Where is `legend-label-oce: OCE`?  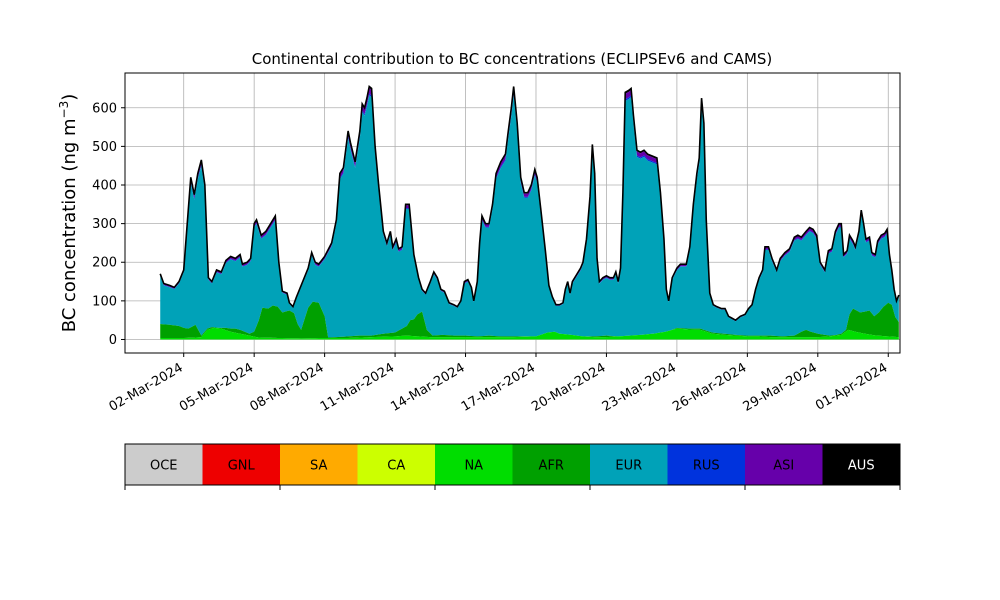
legend-label-oce: OCE is located at coordinates (164, 466).